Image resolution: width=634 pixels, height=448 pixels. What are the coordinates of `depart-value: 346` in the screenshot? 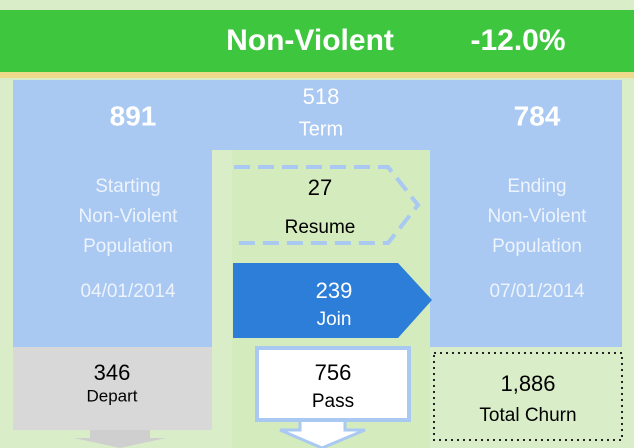 It's located at (112, 372).